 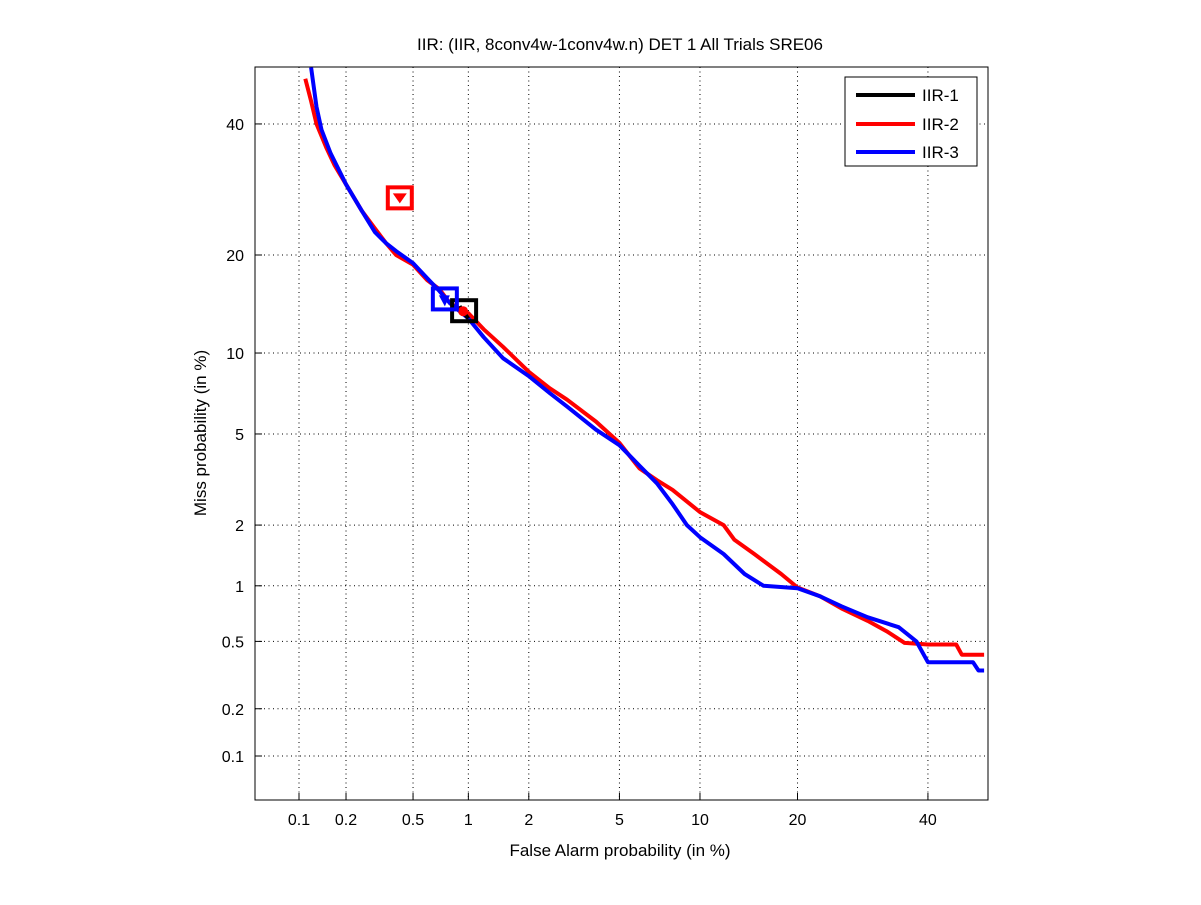 What do you see at coordinates (239, 587) in the screenshot?
I see `y-tick-label: 1` at bounding box center [239, 587].